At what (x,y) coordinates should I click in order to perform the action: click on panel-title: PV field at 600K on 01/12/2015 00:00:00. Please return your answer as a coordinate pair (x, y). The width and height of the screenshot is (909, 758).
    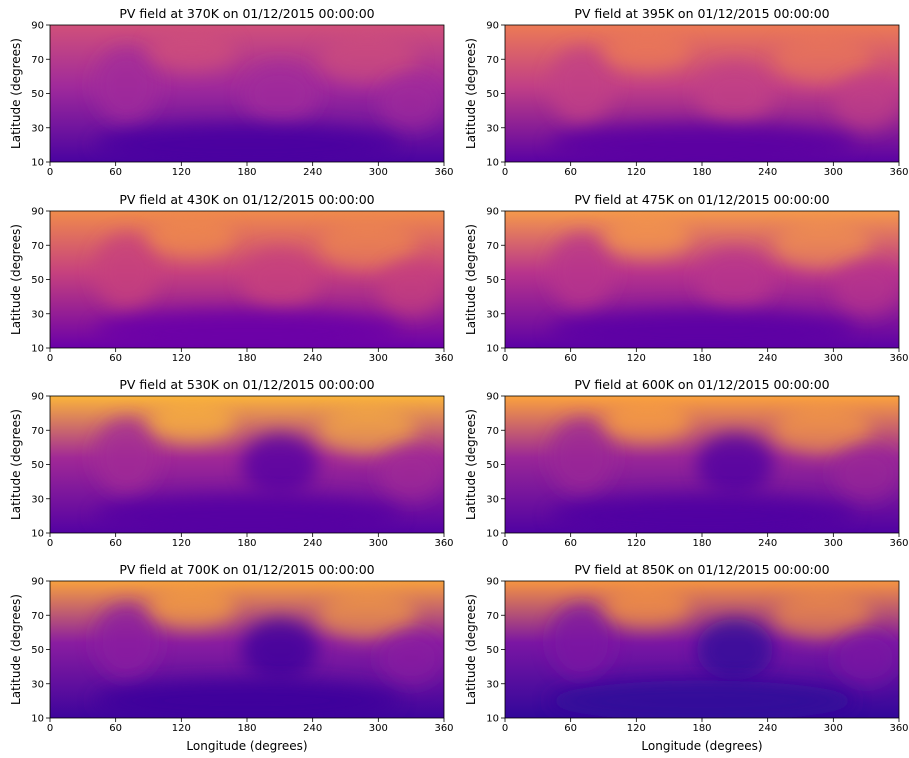
    Looking at the image, I should click on (701, 384).